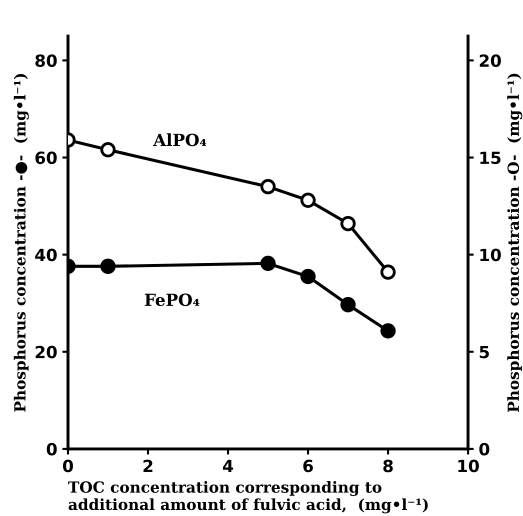  What do you see at coordinates (308, 466) in the screenshot?
I see `x-tick-label: 6` at bounding box center [308, 466].